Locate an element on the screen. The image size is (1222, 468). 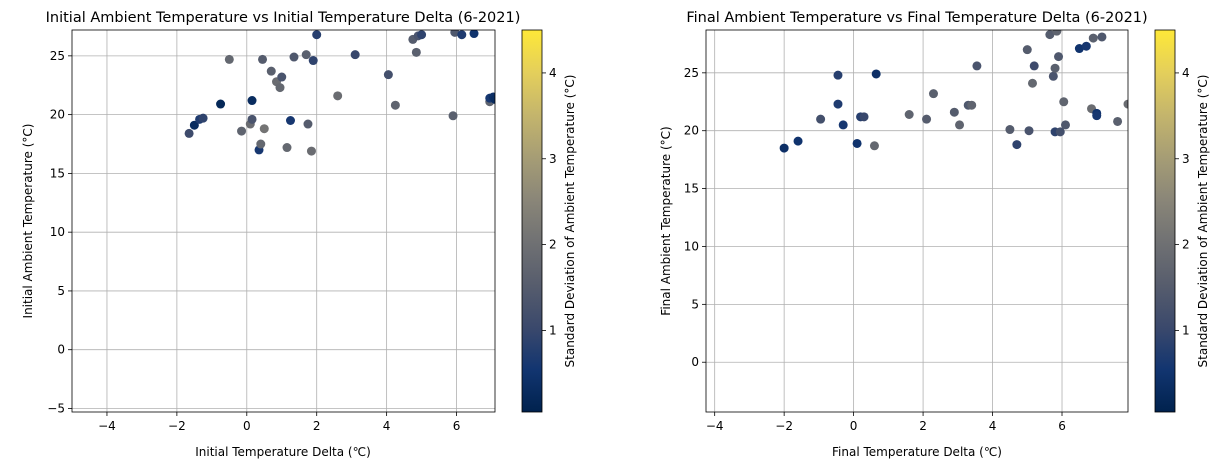
left-x-tick-label: 2 is located at coordinates (317, 426).